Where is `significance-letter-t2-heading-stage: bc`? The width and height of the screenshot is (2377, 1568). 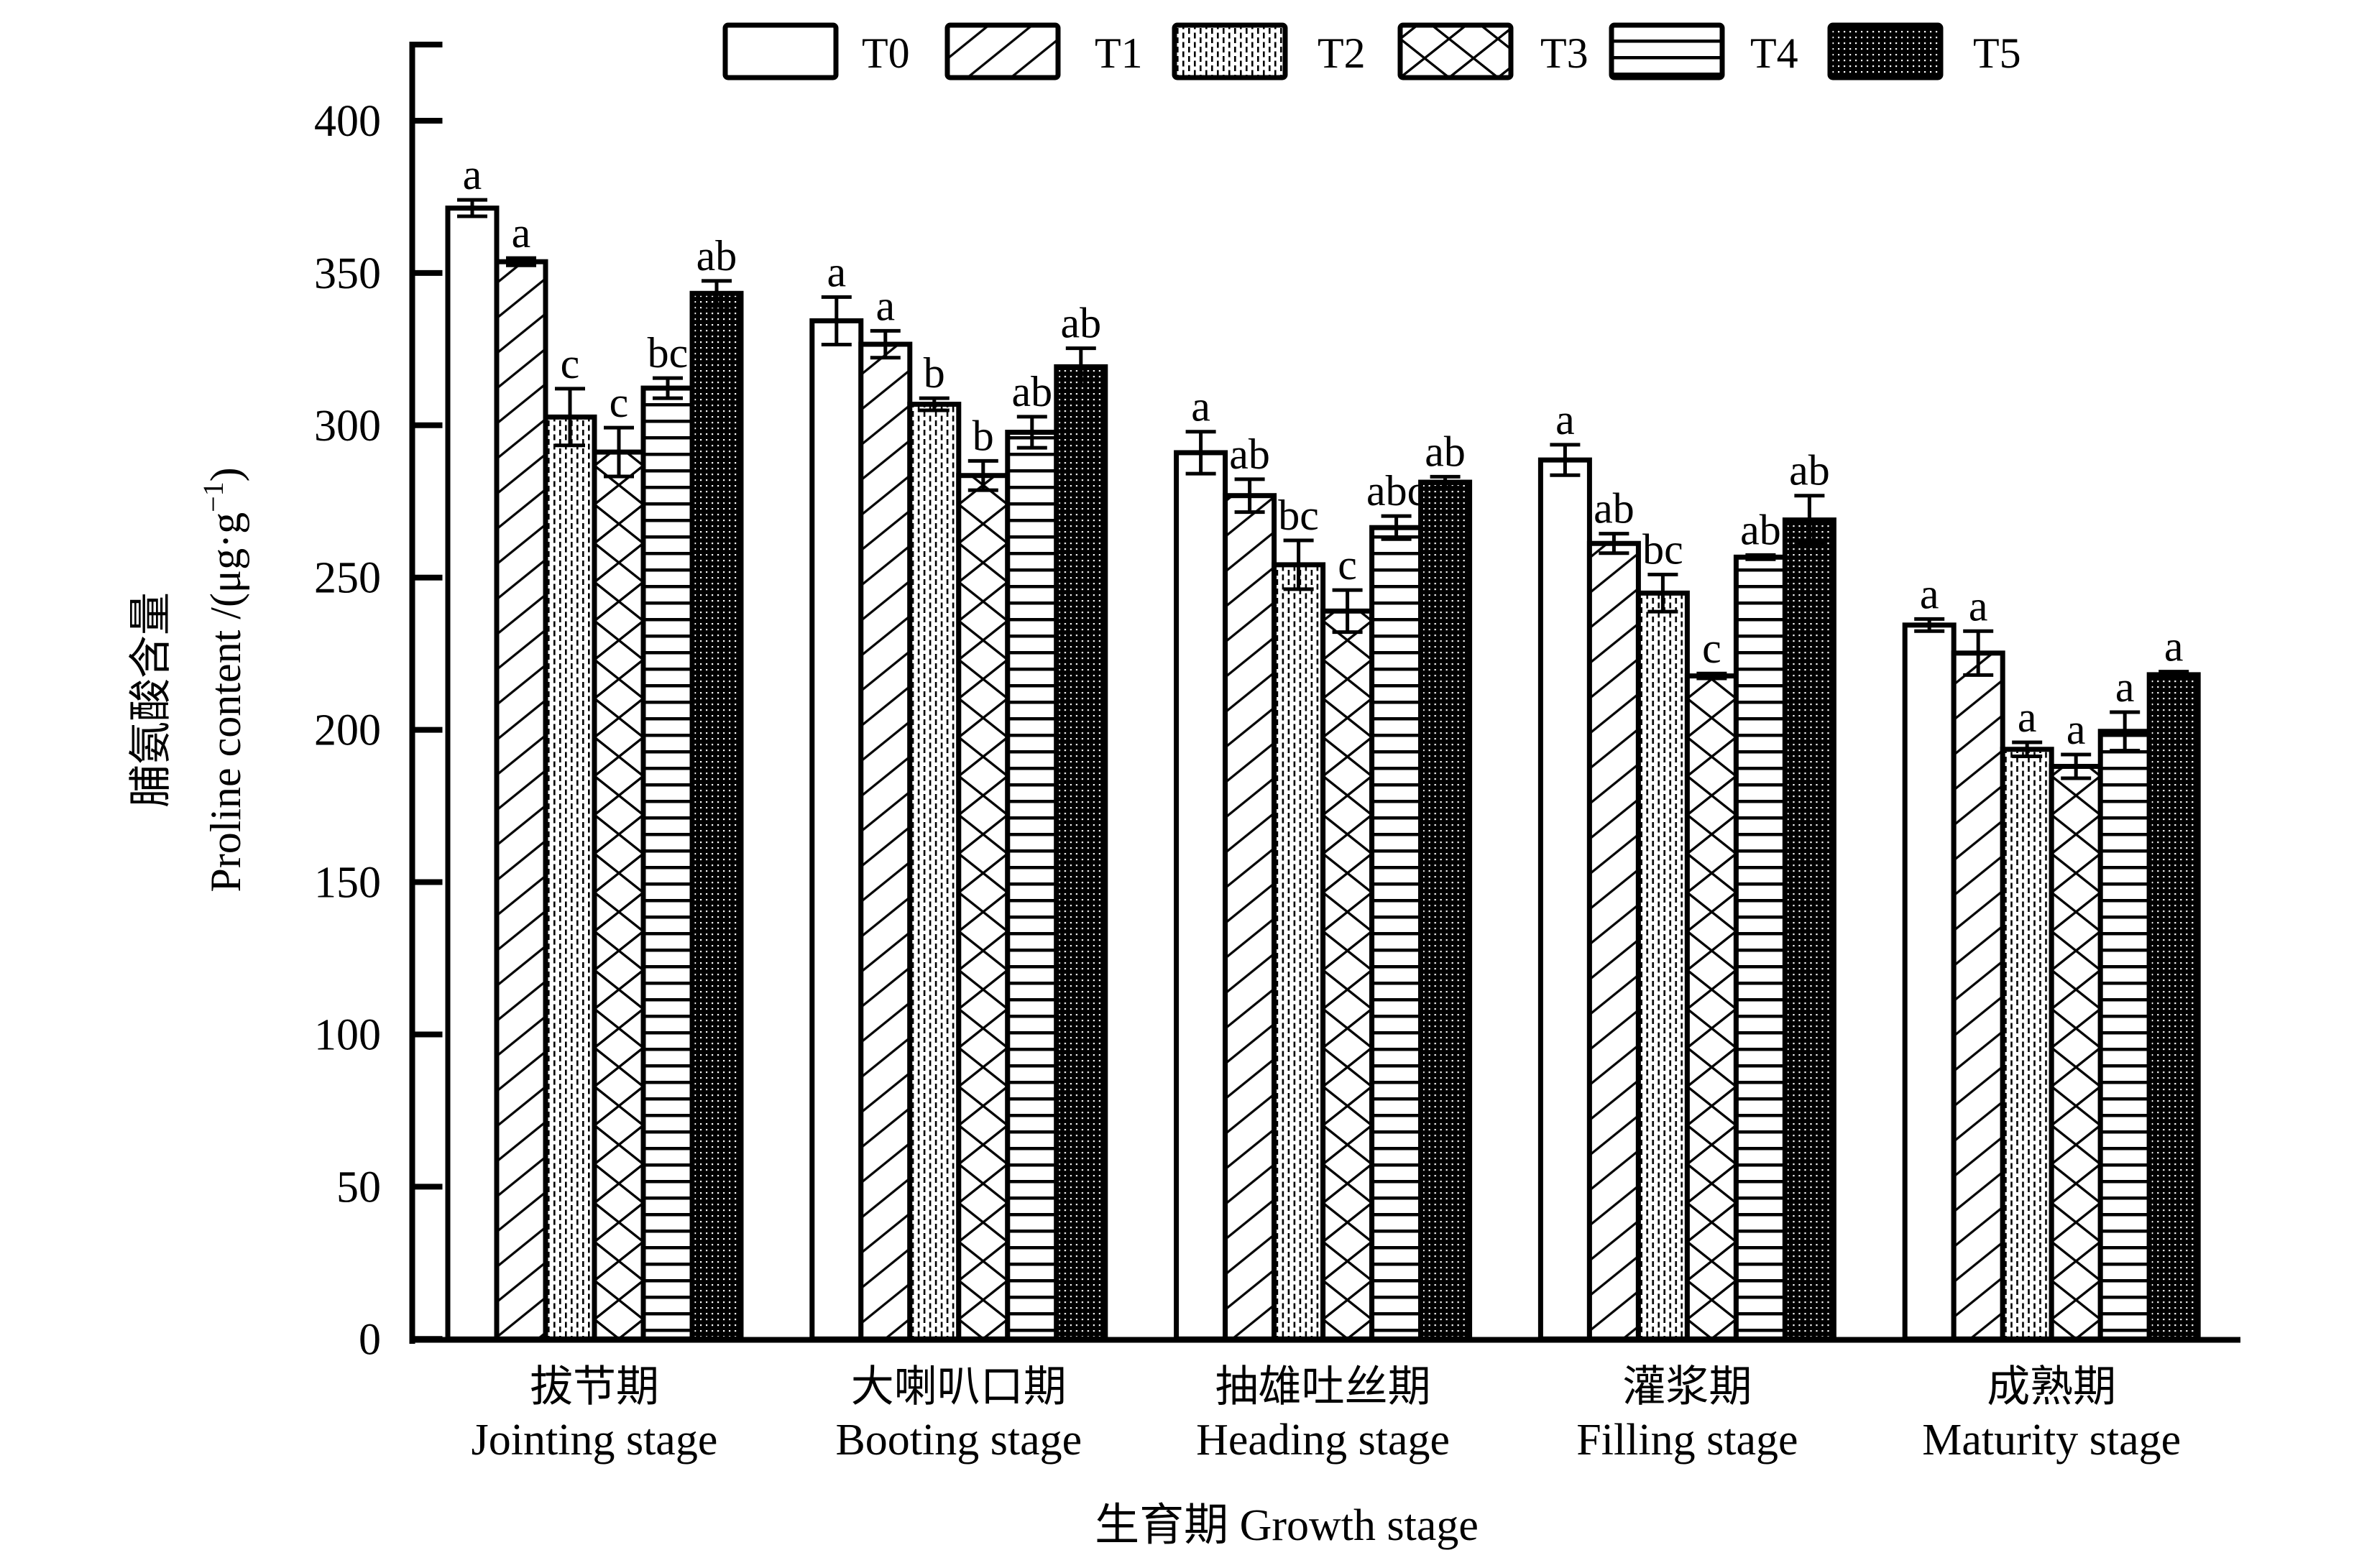 significance-letter-t2-heading-stage: bc is located at coordinates (1298, 515).